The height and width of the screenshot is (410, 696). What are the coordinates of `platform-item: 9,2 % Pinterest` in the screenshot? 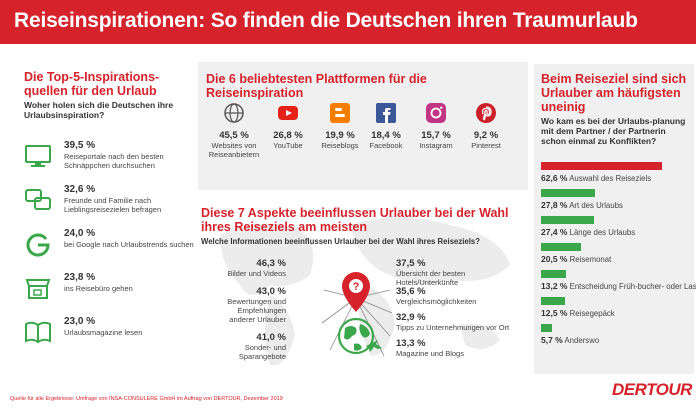 It's located at (486, 126).